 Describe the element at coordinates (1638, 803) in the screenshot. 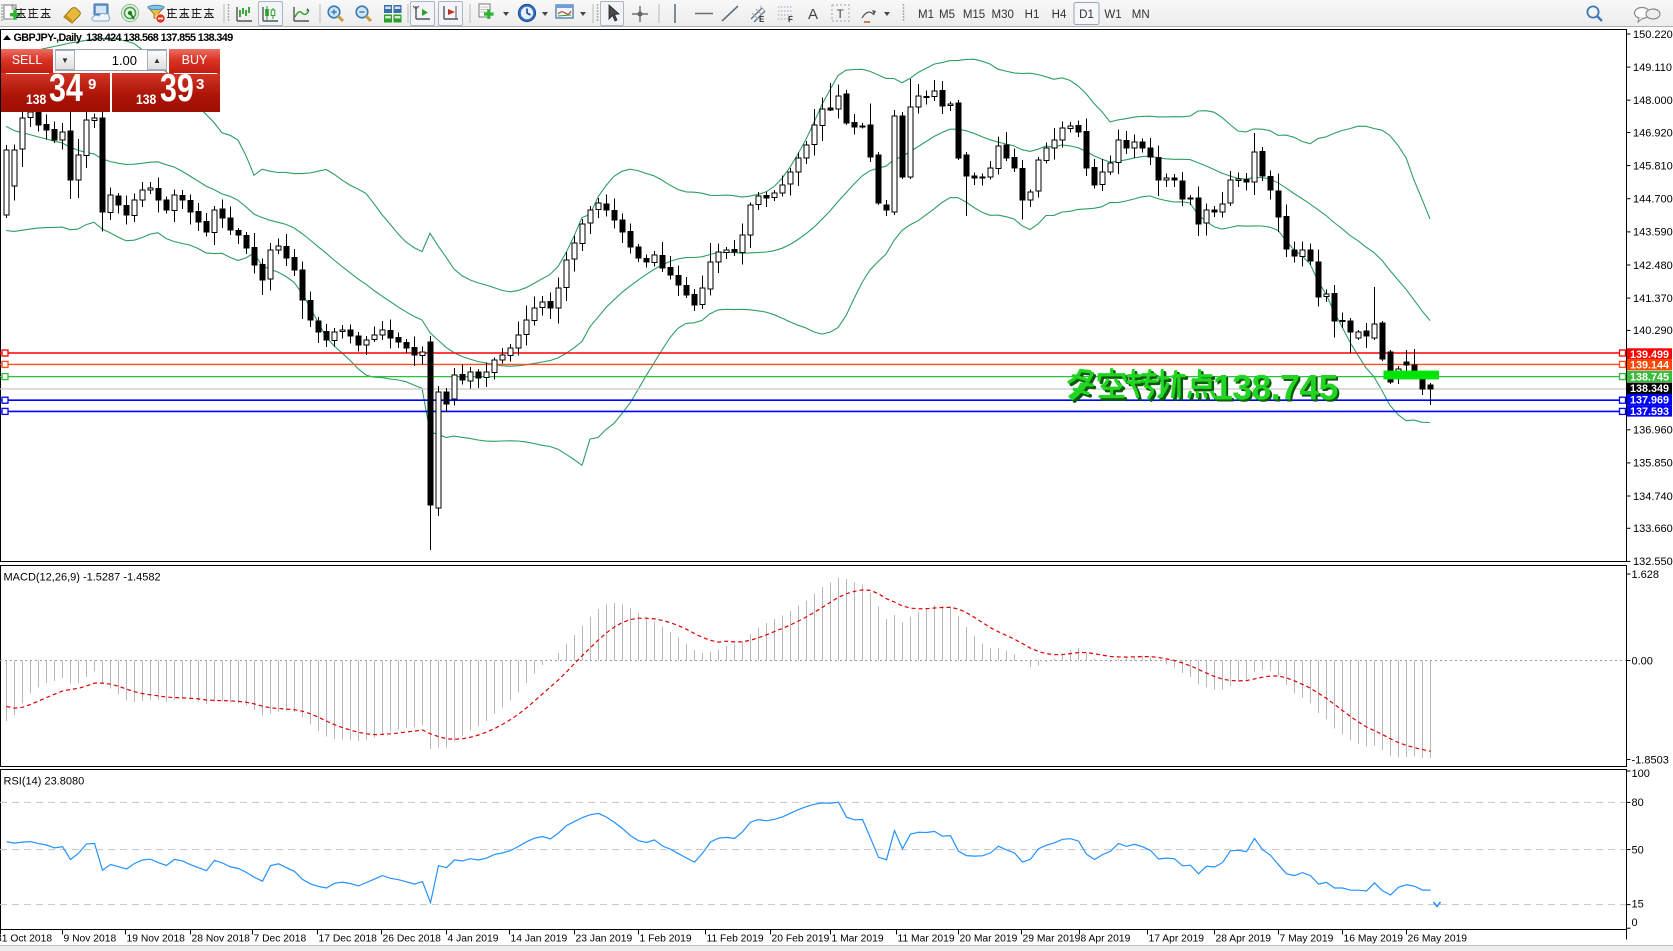

I see `svg-text: 80` at that location.